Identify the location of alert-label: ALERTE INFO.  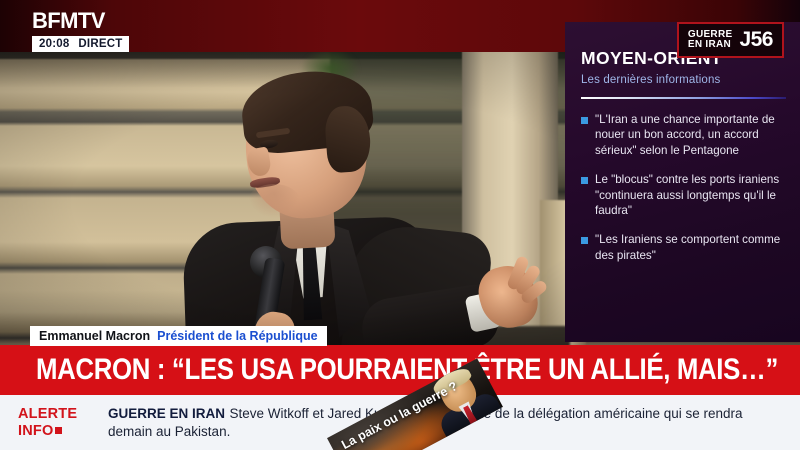
(54, 422).